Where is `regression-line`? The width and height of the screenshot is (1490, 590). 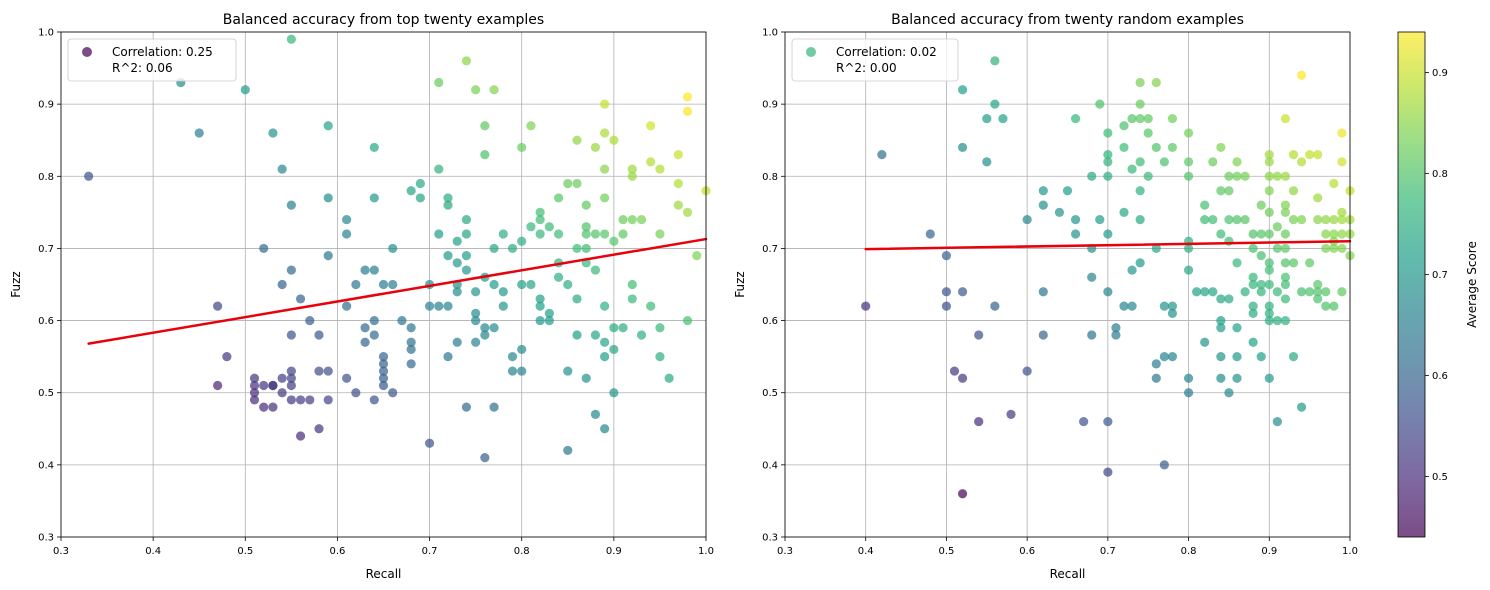
regression-line is located at coordinates (397, 291).